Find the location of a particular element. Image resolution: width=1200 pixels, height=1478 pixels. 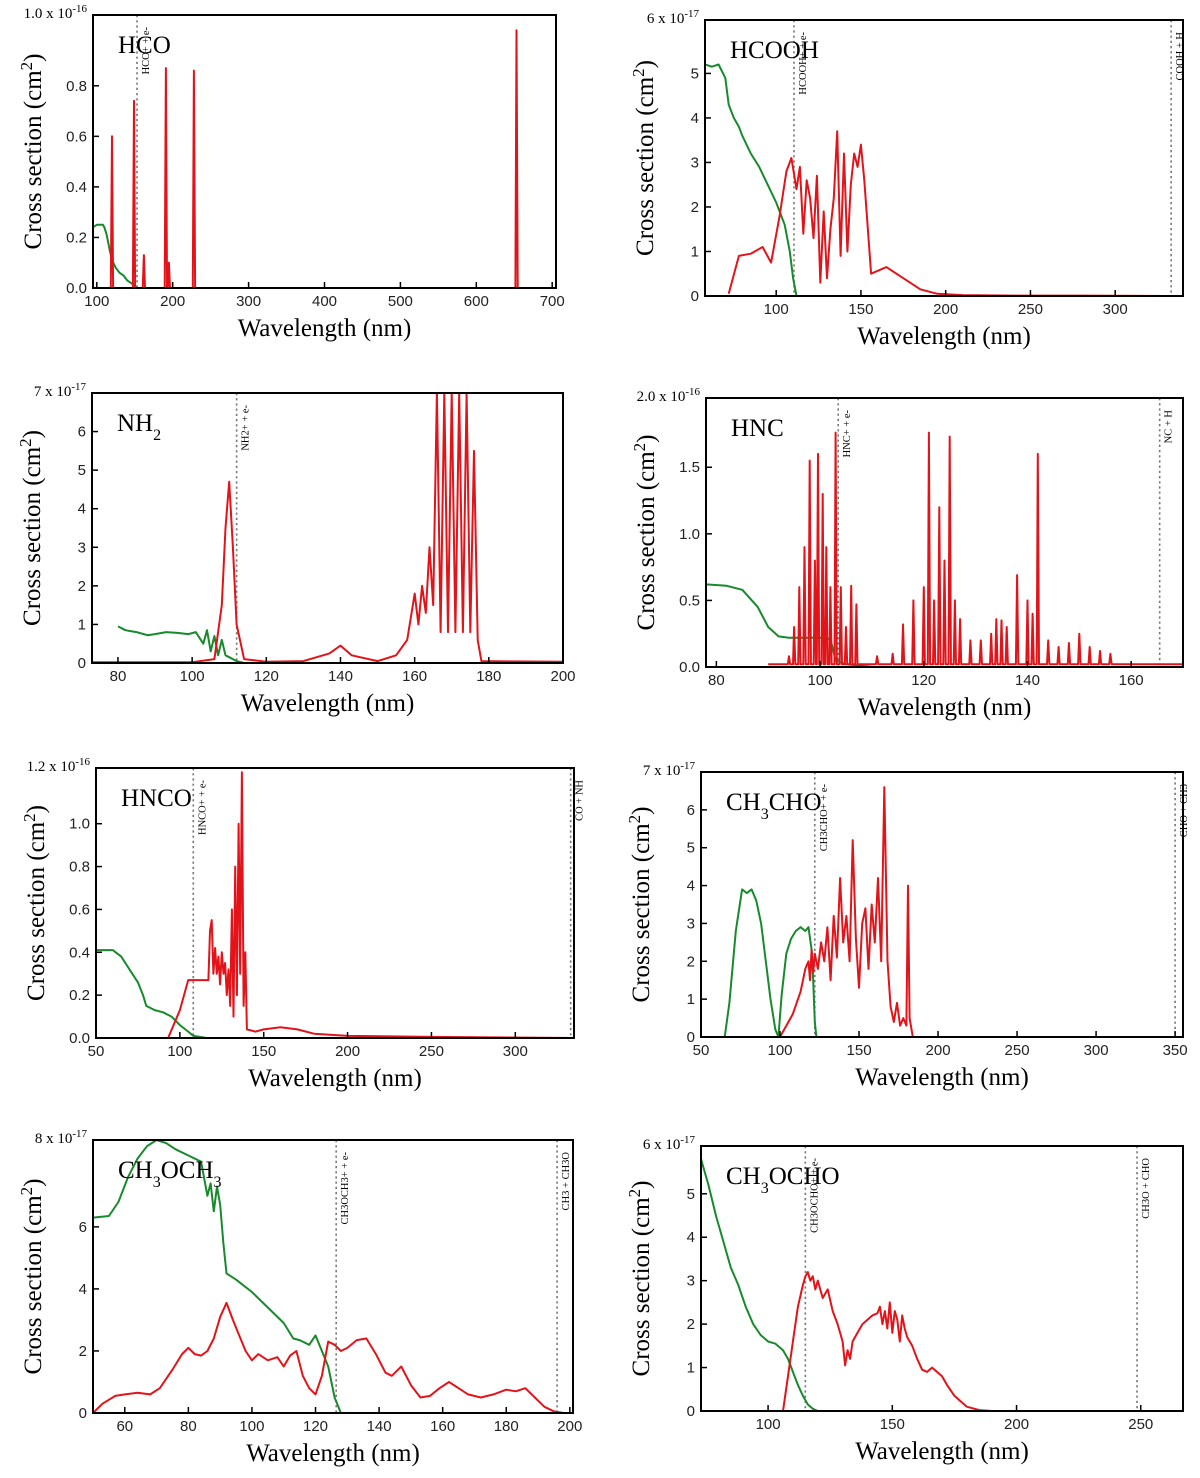

threshold-label: CH3CHO+ + e- is located at coordinates (824, 818).